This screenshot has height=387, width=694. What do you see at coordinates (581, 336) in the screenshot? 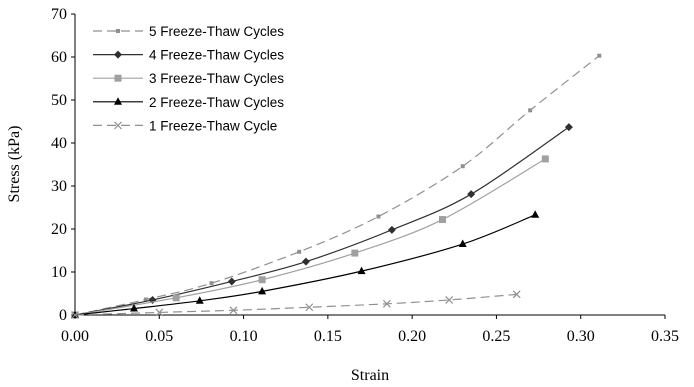
I see `x-tick-label: 0.30` at bounding box center [581, 336].